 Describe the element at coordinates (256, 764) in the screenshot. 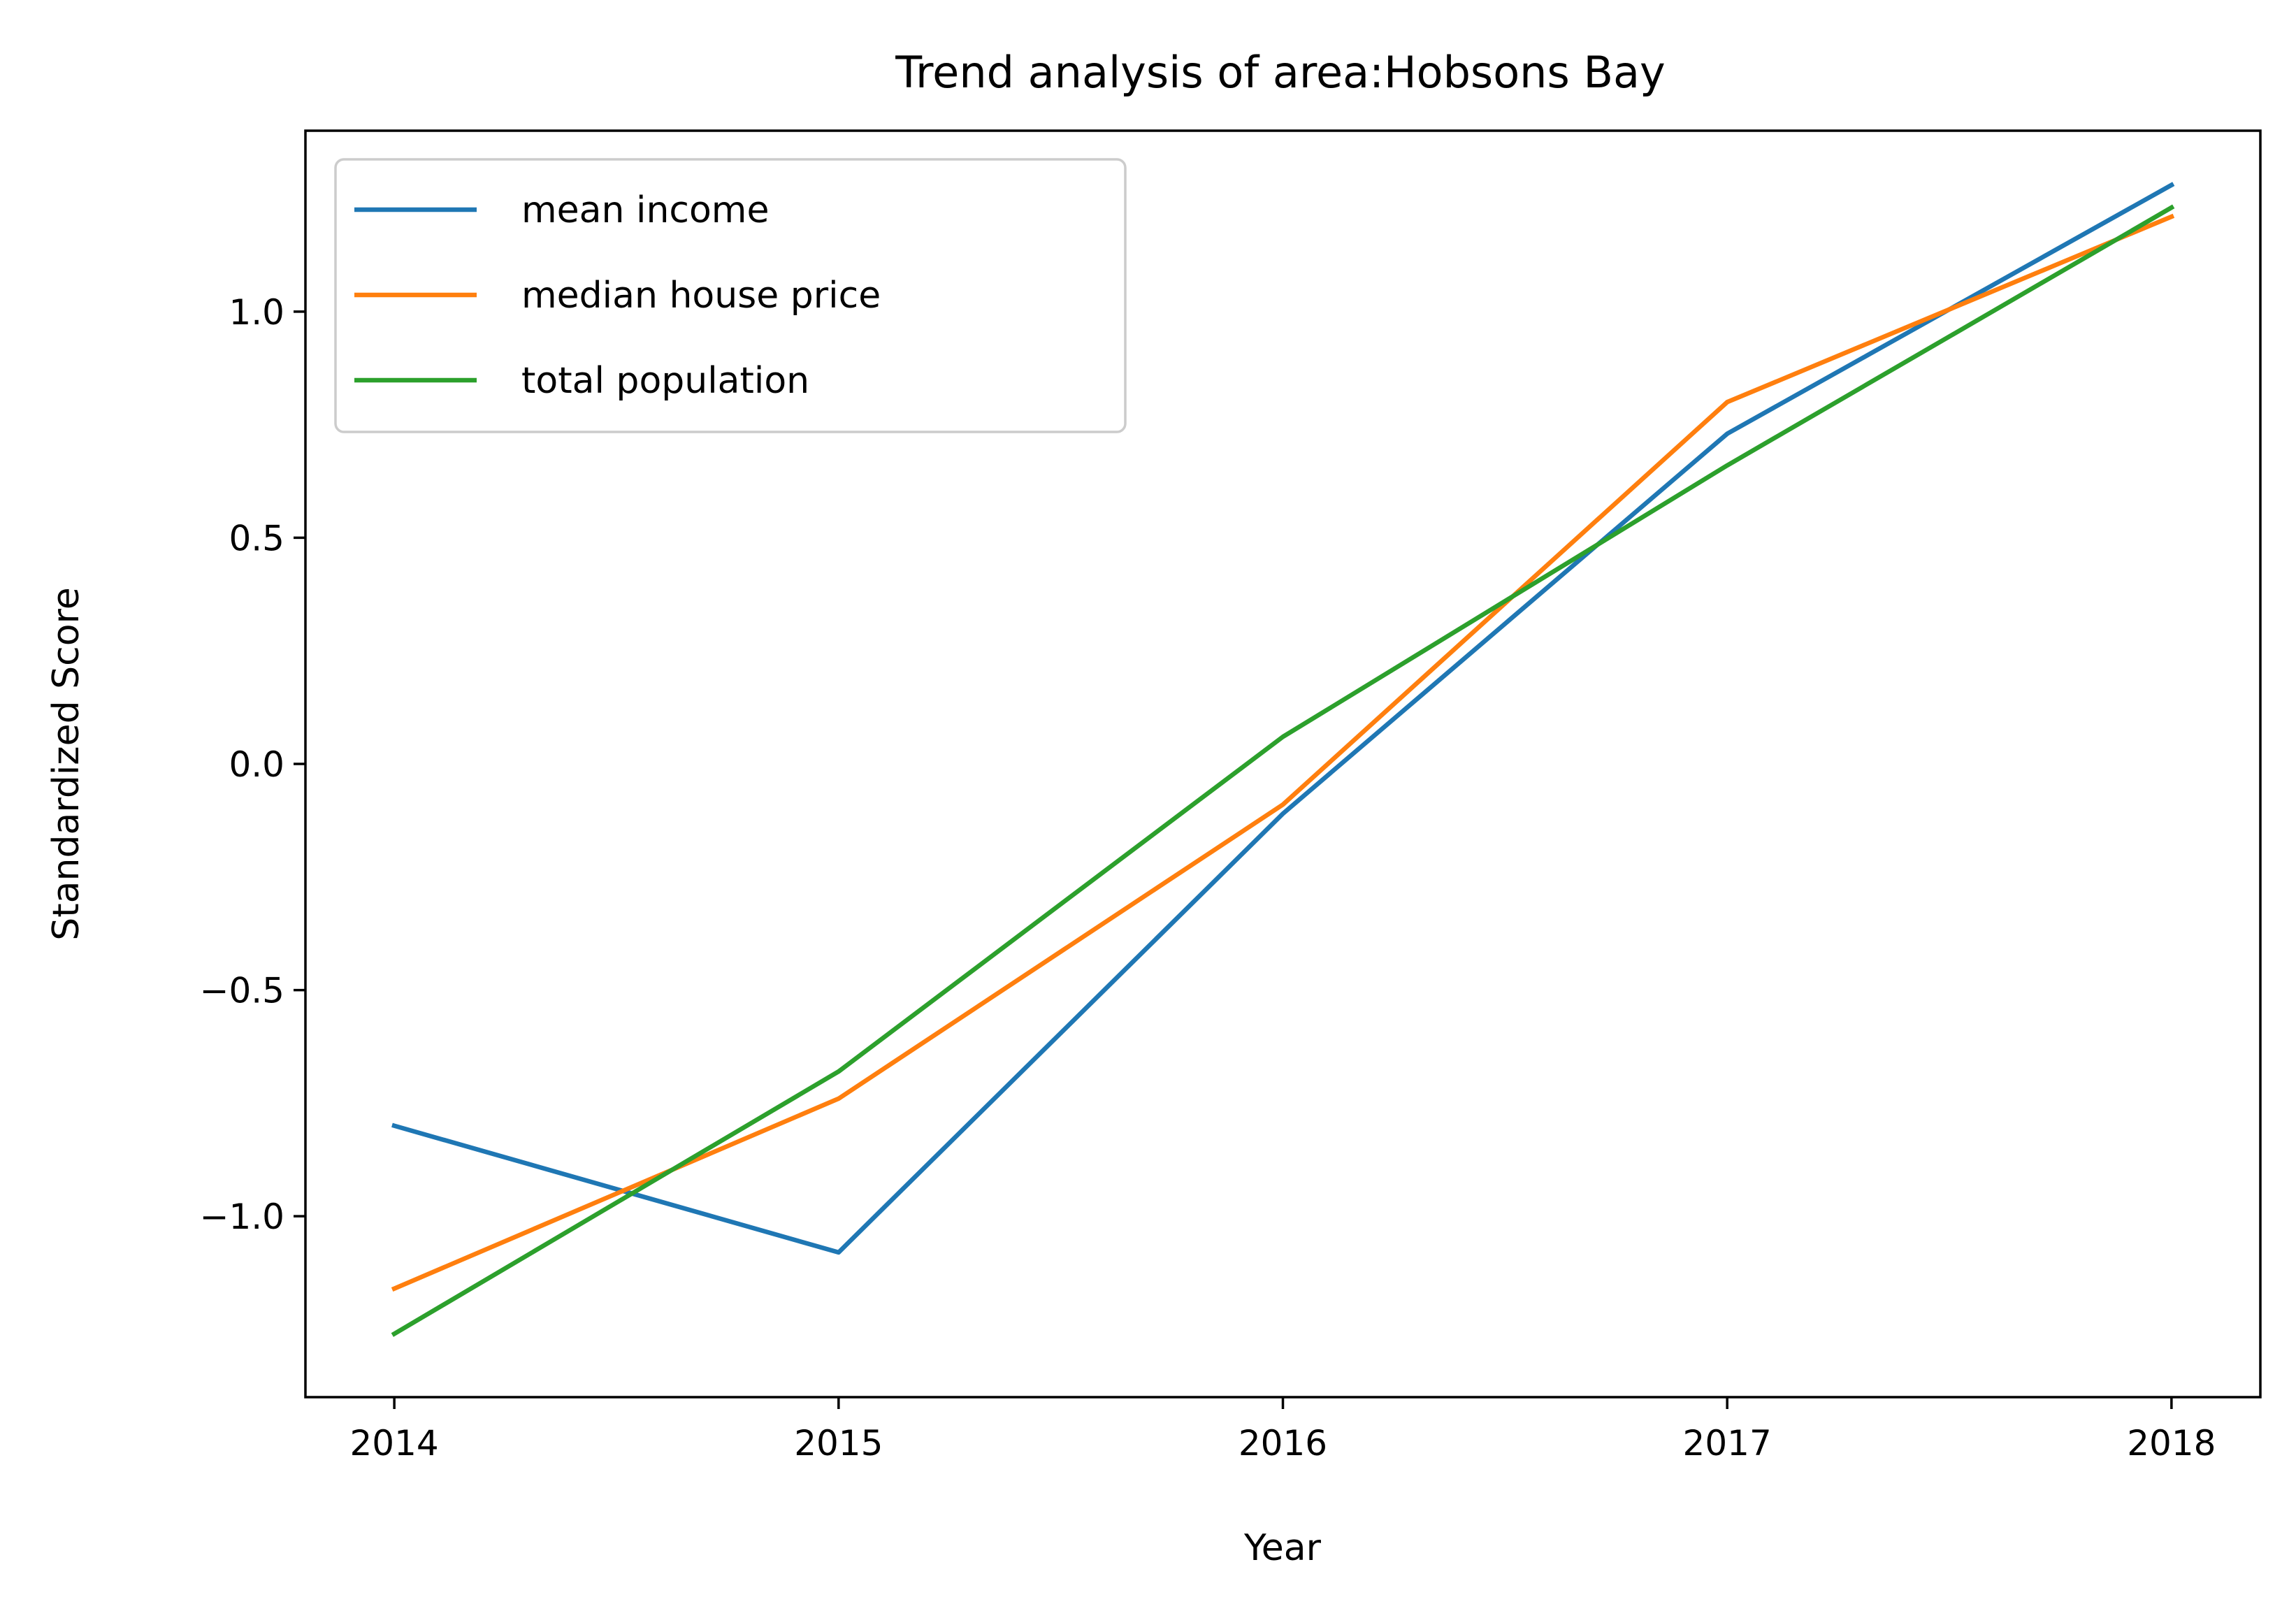

I see `y-tick-label: 0.0` at that location.